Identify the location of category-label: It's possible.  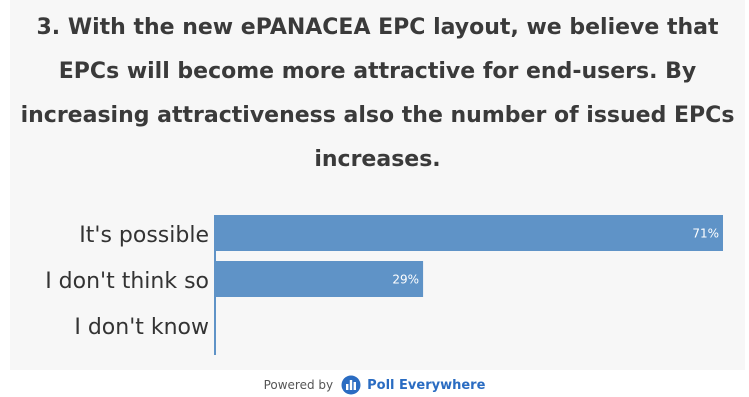
(144, 235).